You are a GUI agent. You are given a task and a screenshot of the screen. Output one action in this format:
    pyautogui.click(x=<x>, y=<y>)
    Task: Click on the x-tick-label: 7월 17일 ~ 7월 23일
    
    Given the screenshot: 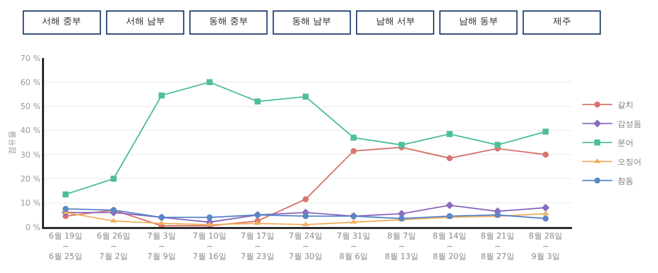 What is the action you would take?
    pyautogui.click(x=257, y=246)
    